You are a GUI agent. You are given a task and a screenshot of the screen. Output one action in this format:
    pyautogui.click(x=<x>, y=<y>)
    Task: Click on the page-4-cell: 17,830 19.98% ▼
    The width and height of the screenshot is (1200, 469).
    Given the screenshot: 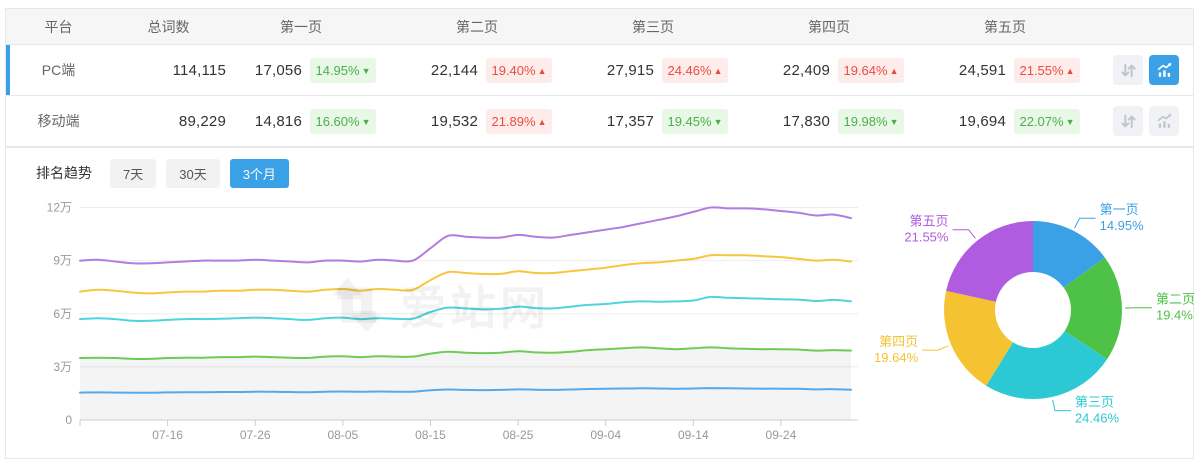 What is the action you would take?
    pyautogui.click(x=842, y=121)
    